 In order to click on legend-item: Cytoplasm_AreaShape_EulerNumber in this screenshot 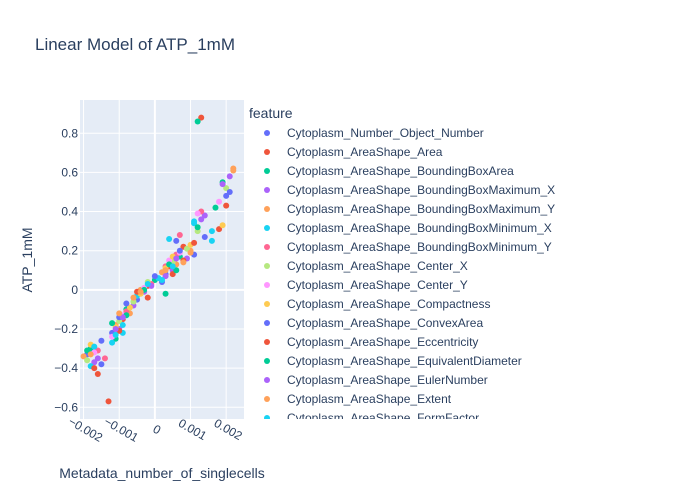, I will do `click(376, 380)`.